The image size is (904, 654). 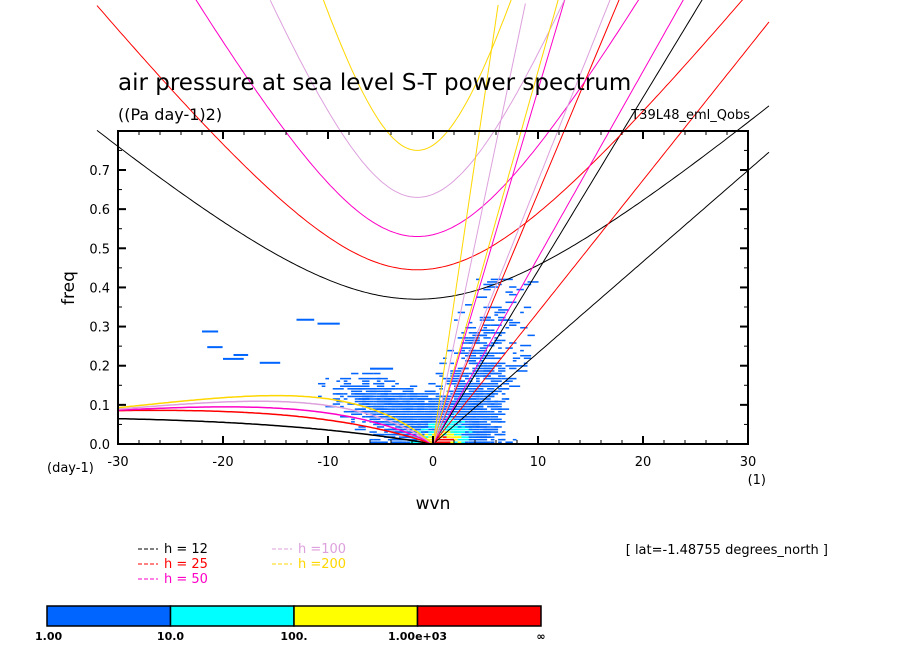 I want to click on x-tick-label: 0, so click(x=433, y=462).